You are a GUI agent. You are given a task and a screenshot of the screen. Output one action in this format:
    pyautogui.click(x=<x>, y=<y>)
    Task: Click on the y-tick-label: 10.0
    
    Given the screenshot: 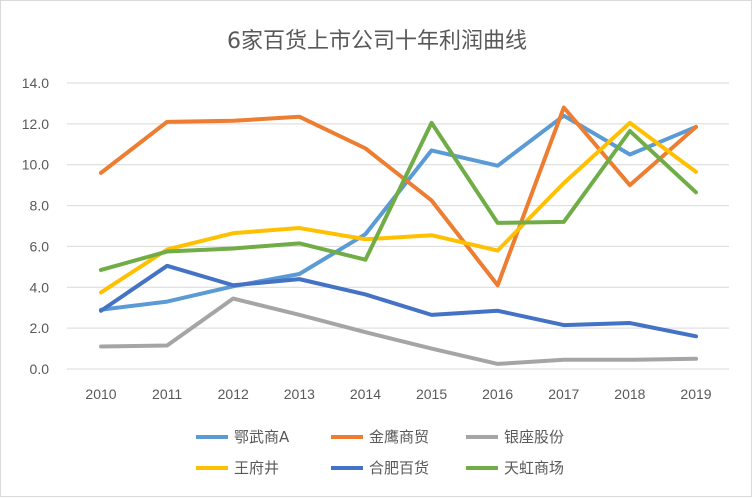 What is the action you would take?
    pyautogui.click(x=35, y=165)
    